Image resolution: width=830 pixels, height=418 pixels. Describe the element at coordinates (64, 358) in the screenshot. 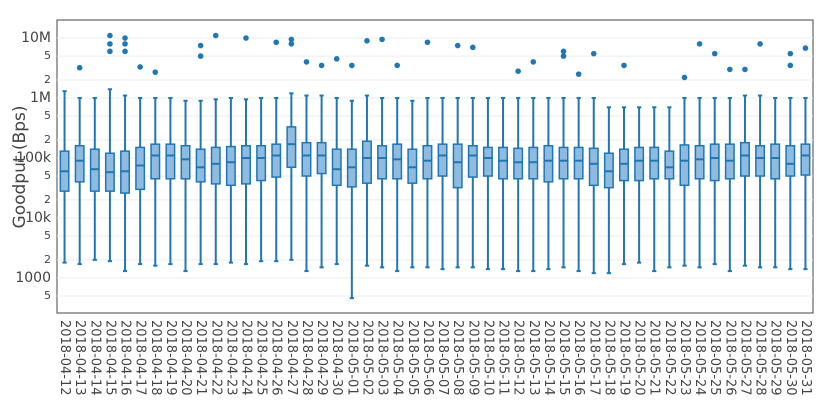

I see `x-tick-label: 2018-04-12` at that location.